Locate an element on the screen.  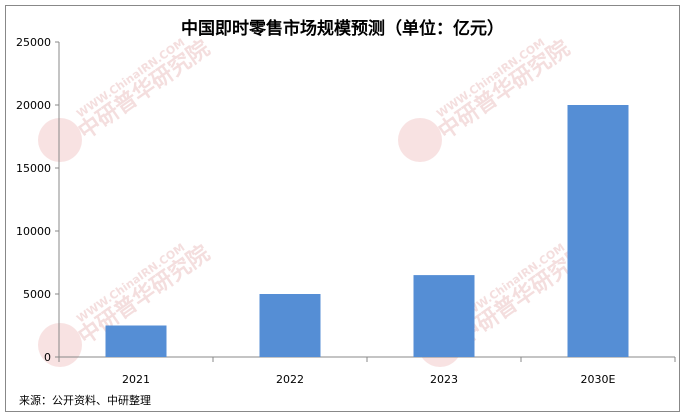
y-tick-label: 10000 is located at coordinates (33, 231).